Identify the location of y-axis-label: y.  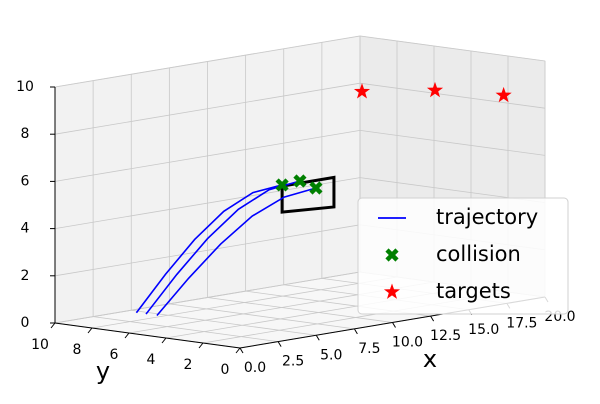
(103, 371).